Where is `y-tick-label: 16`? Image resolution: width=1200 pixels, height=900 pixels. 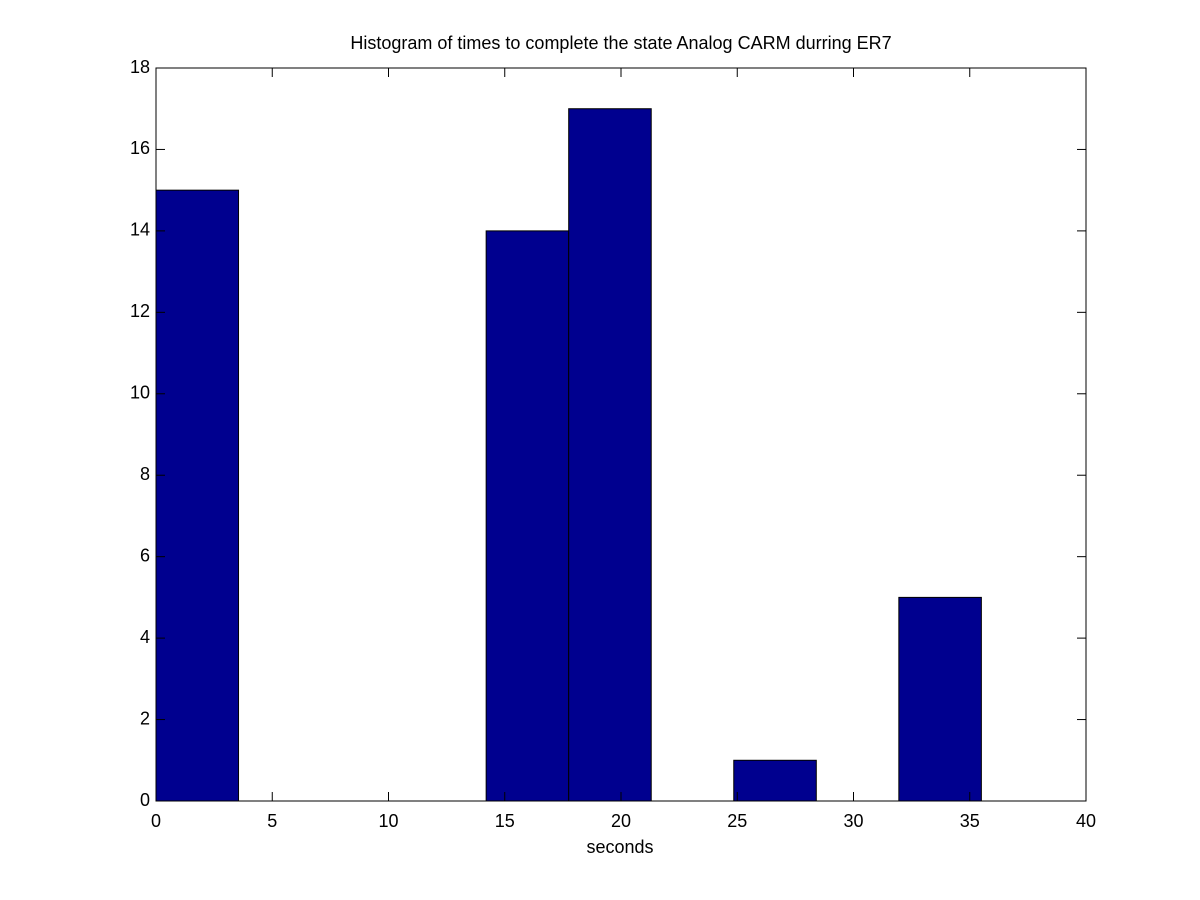 y-tick-label: 16 is located at coordinates (140, 148).